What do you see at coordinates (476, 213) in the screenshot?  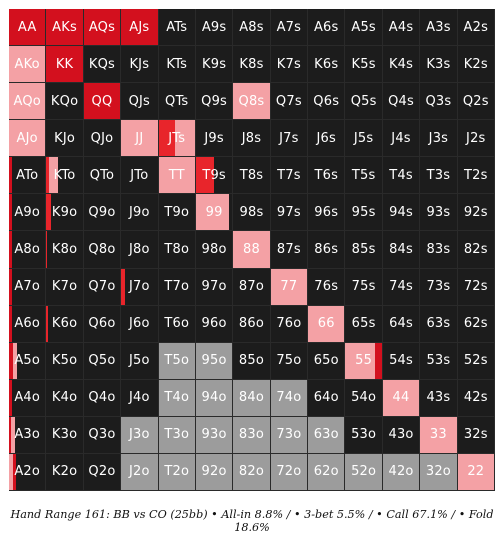 I see `hand-cell-92s: 92s` at bounding box center [476, 213].